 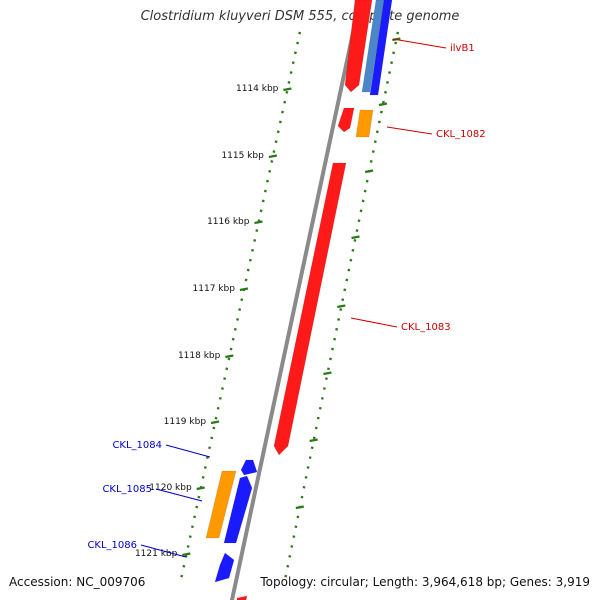 What do you see at coordinates (257, 89) in the screenshot?
I see `tick-label: 1114 kbp` at bounding box center [257, 89].